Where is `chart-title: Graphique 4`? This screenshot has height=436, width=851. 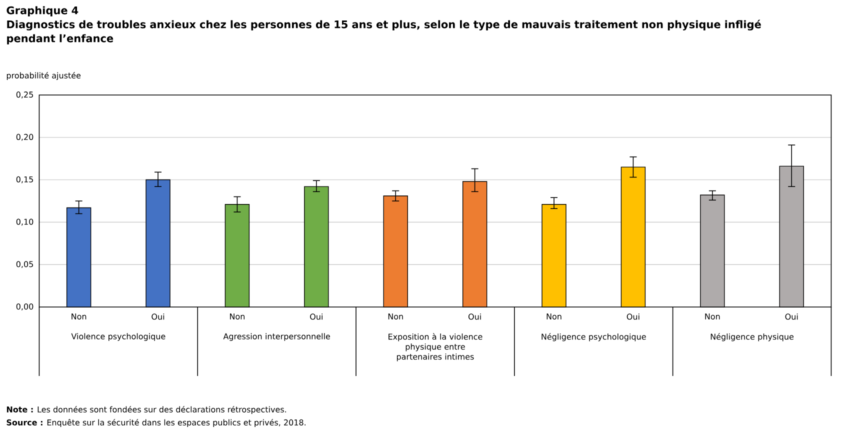
chart-title: Graphique 4 is located at coordinates (42, 11).